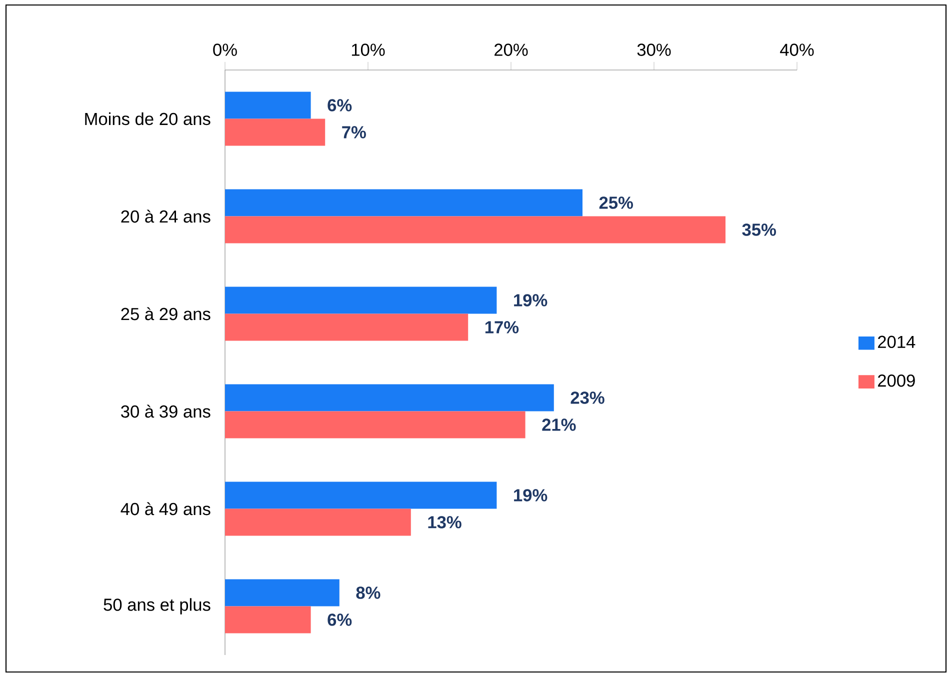 This screenshot has height=675, width=951. Describe the element at coordinates (368, 50) in the screenshot. I see `x-tick-label: 10%` at that location.